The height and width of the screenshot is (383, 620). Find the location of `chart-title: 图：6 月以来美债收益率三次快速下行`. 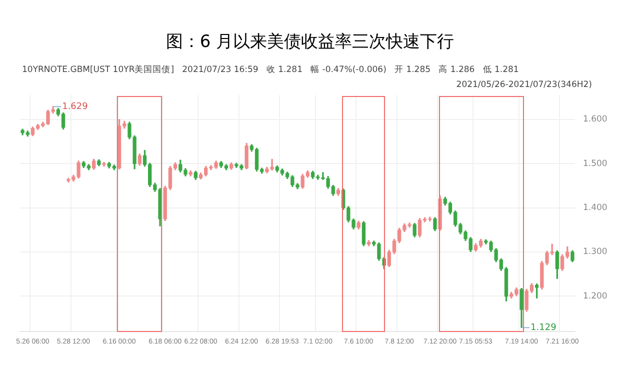

chart-title: 图：6 月以来美债收益率三次快速下行 is located at coordinates (310, 42).